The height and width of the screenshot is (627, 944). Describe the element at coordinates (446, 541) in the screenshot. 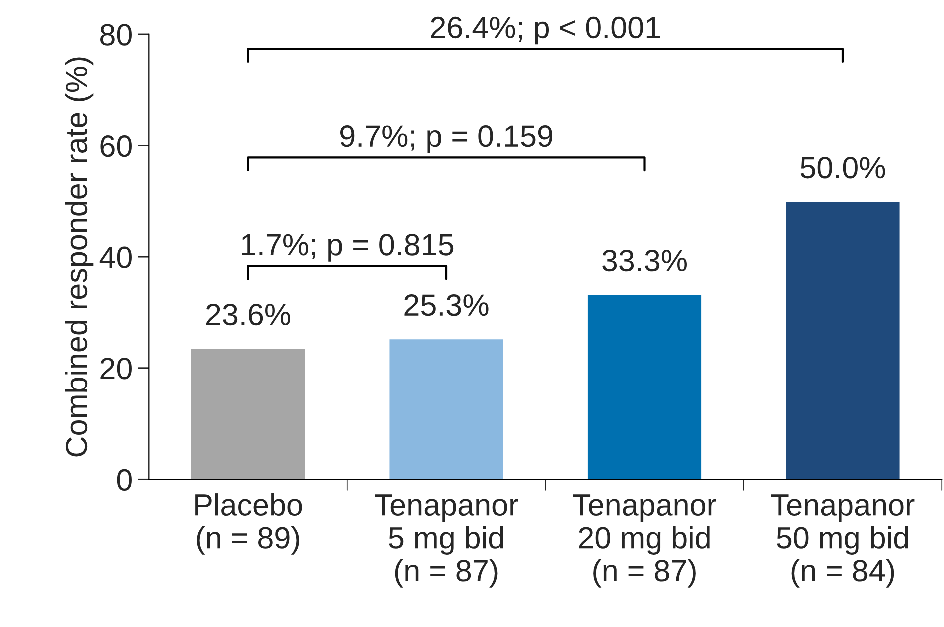

I see `x-tick-label: Tenapanor 5 mg bid (n = 87)` at that location.